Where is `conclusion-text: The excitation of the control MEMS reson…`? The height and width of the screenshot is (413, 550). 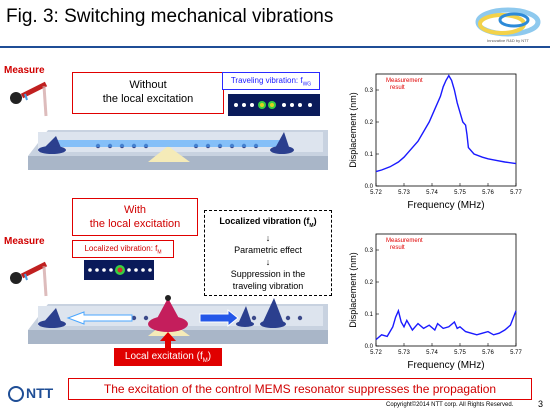
conclusion-text: The excitation of the control MEMS reson… is located at coordinates (300, 389).